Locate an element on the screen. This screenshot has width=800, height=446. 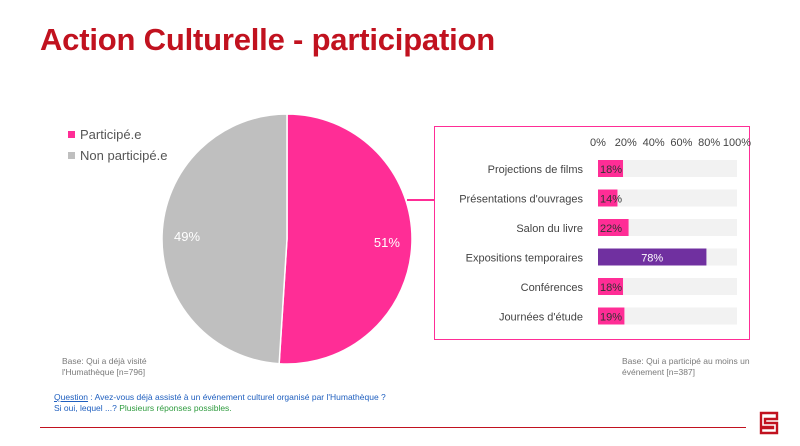
pie-slice-participe is located at coordinates (345, 239).